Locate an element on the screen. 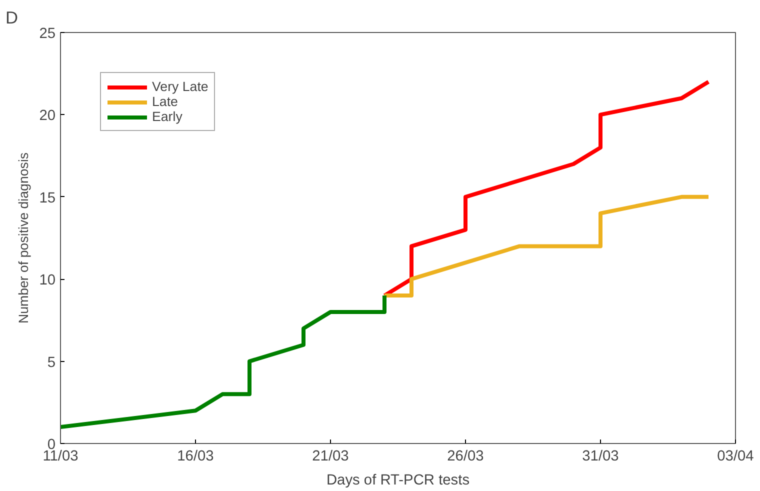 Image resolution: width=760 pixels, height=491 pixels. x-tick-label: 21/03 is located at coordinates (330, 456).